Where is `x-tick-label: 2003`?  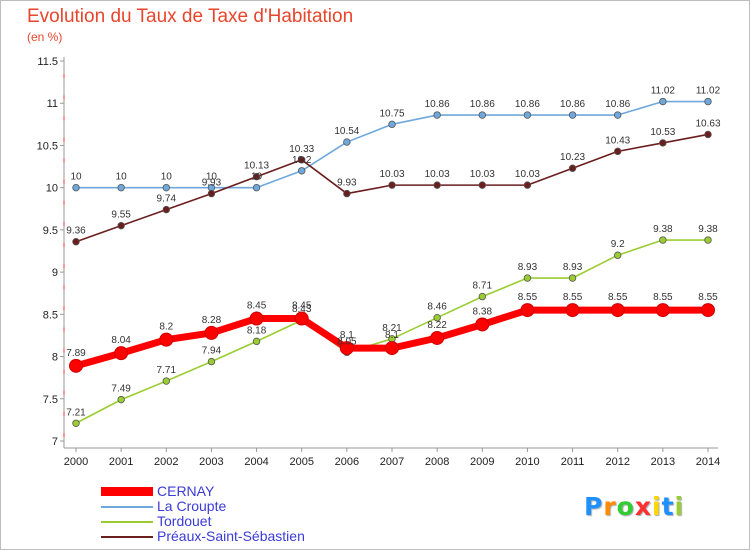
x-tick-label: 2003 is located at coordinates (211, 462).